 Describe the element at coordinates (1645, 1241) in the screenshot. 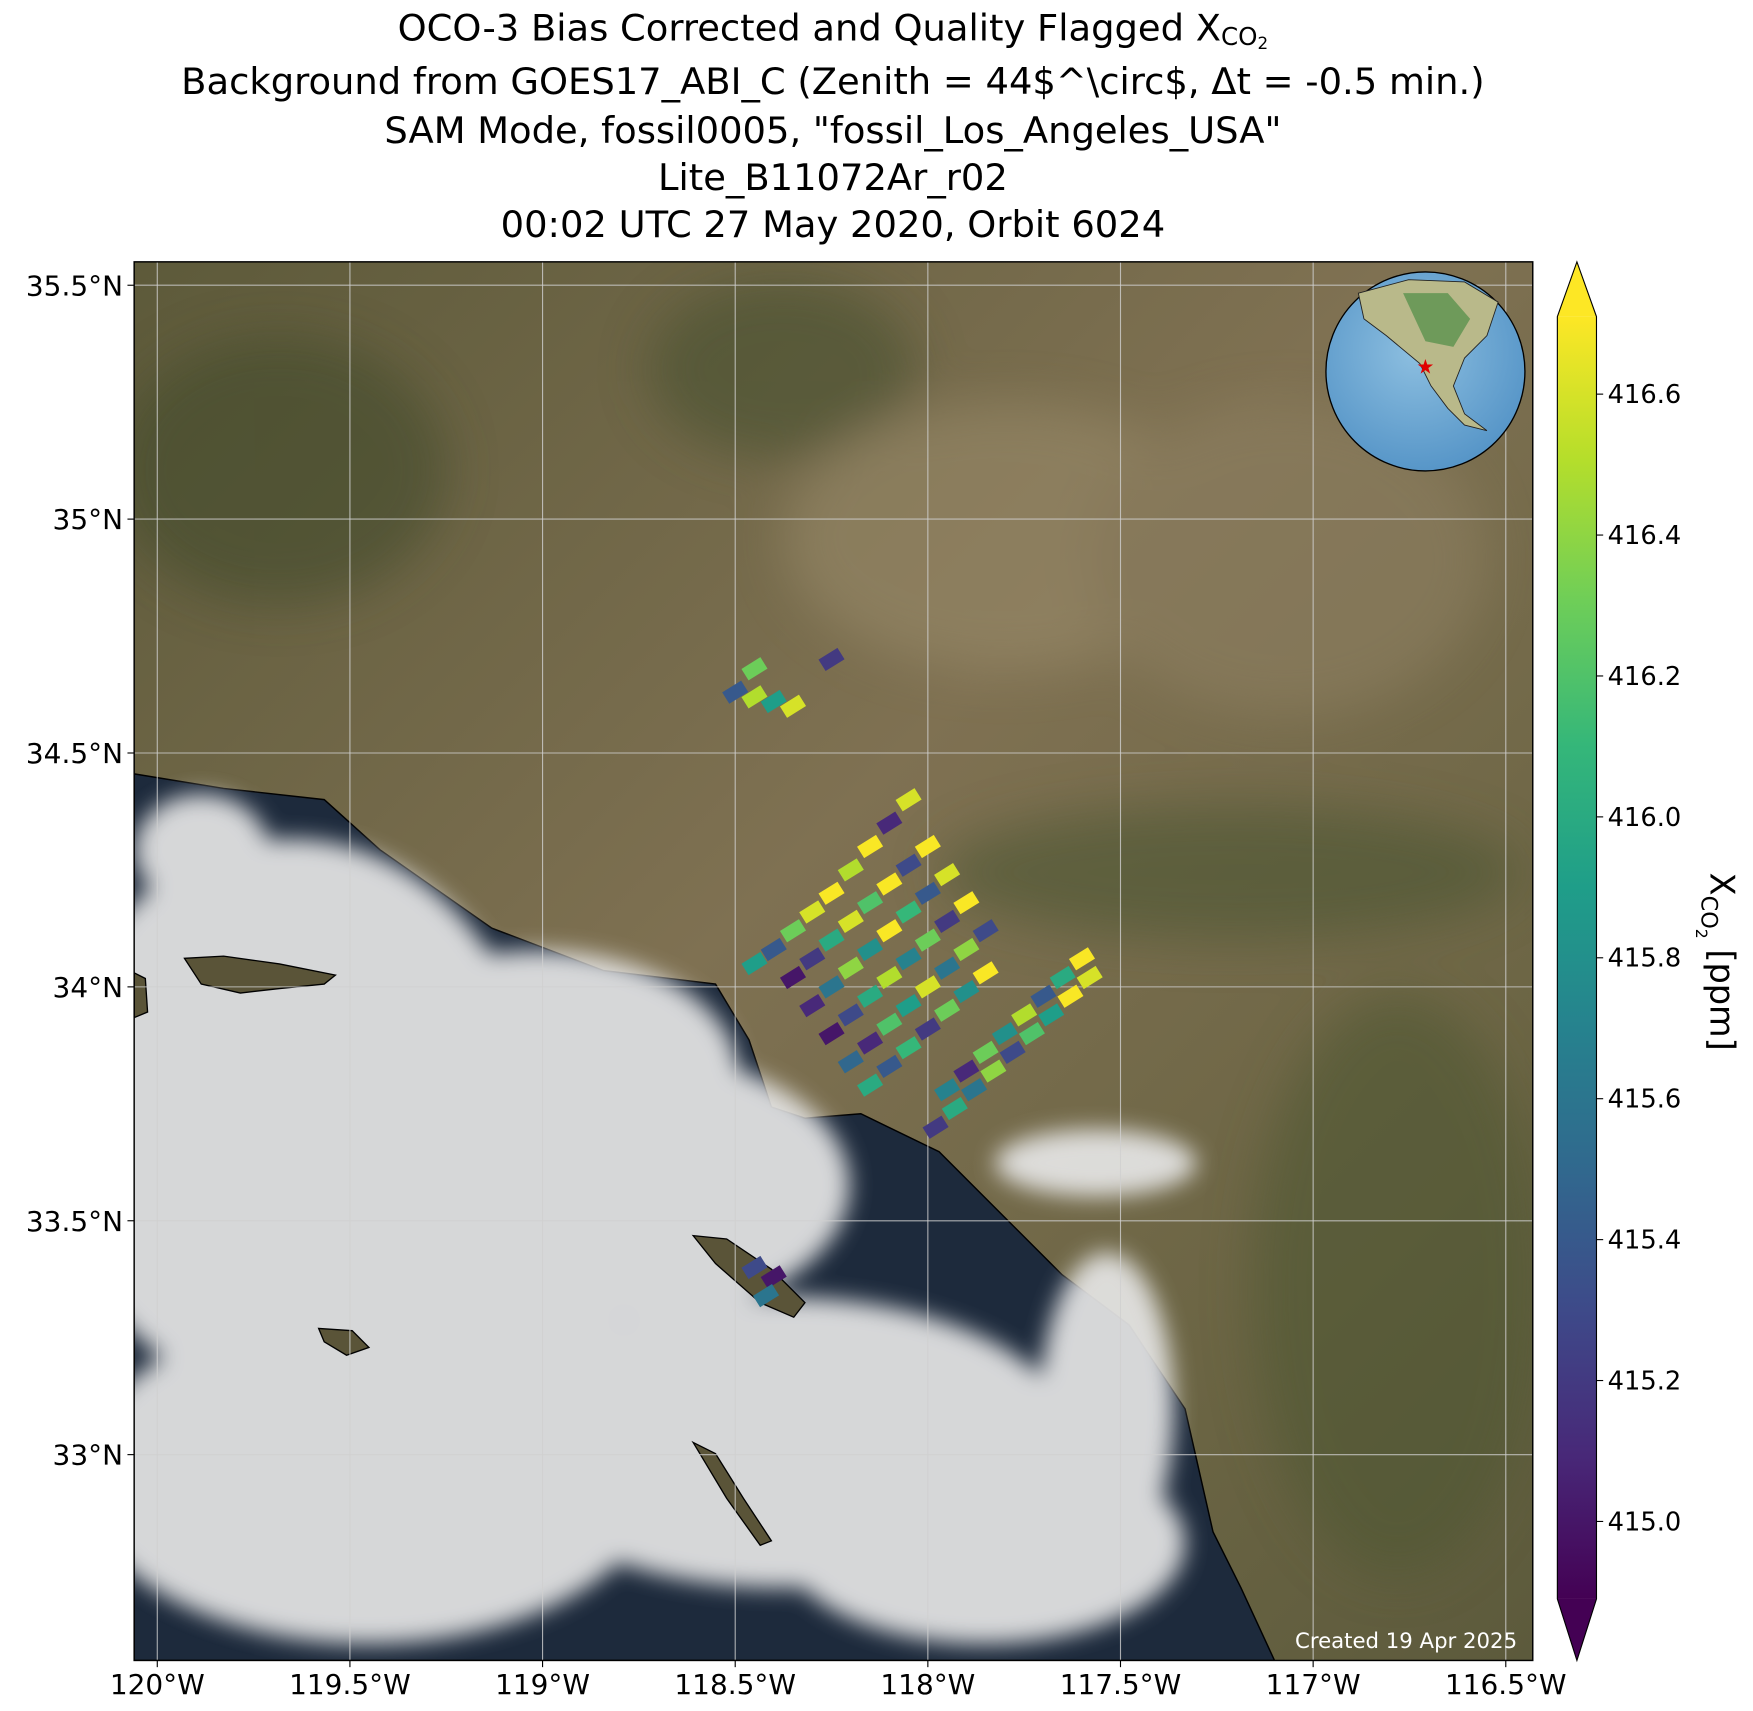

I see `colorbar-tick-label: 415.4` at that location.